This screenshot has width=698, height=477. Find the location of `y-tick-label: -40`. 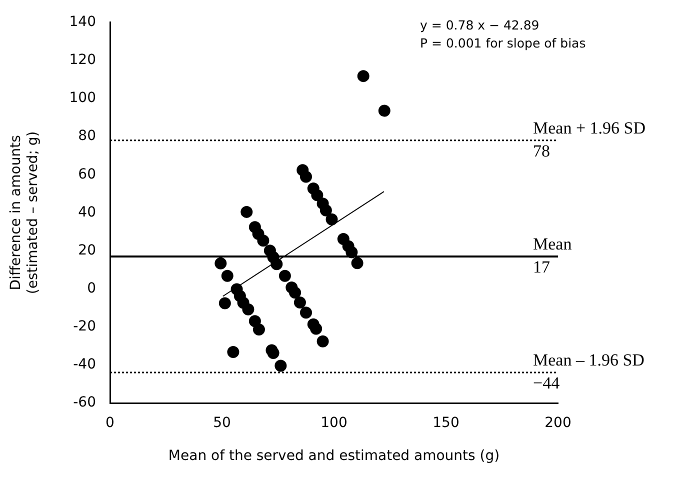

y-tick-label: -40 is located at coordinates (84, 364).